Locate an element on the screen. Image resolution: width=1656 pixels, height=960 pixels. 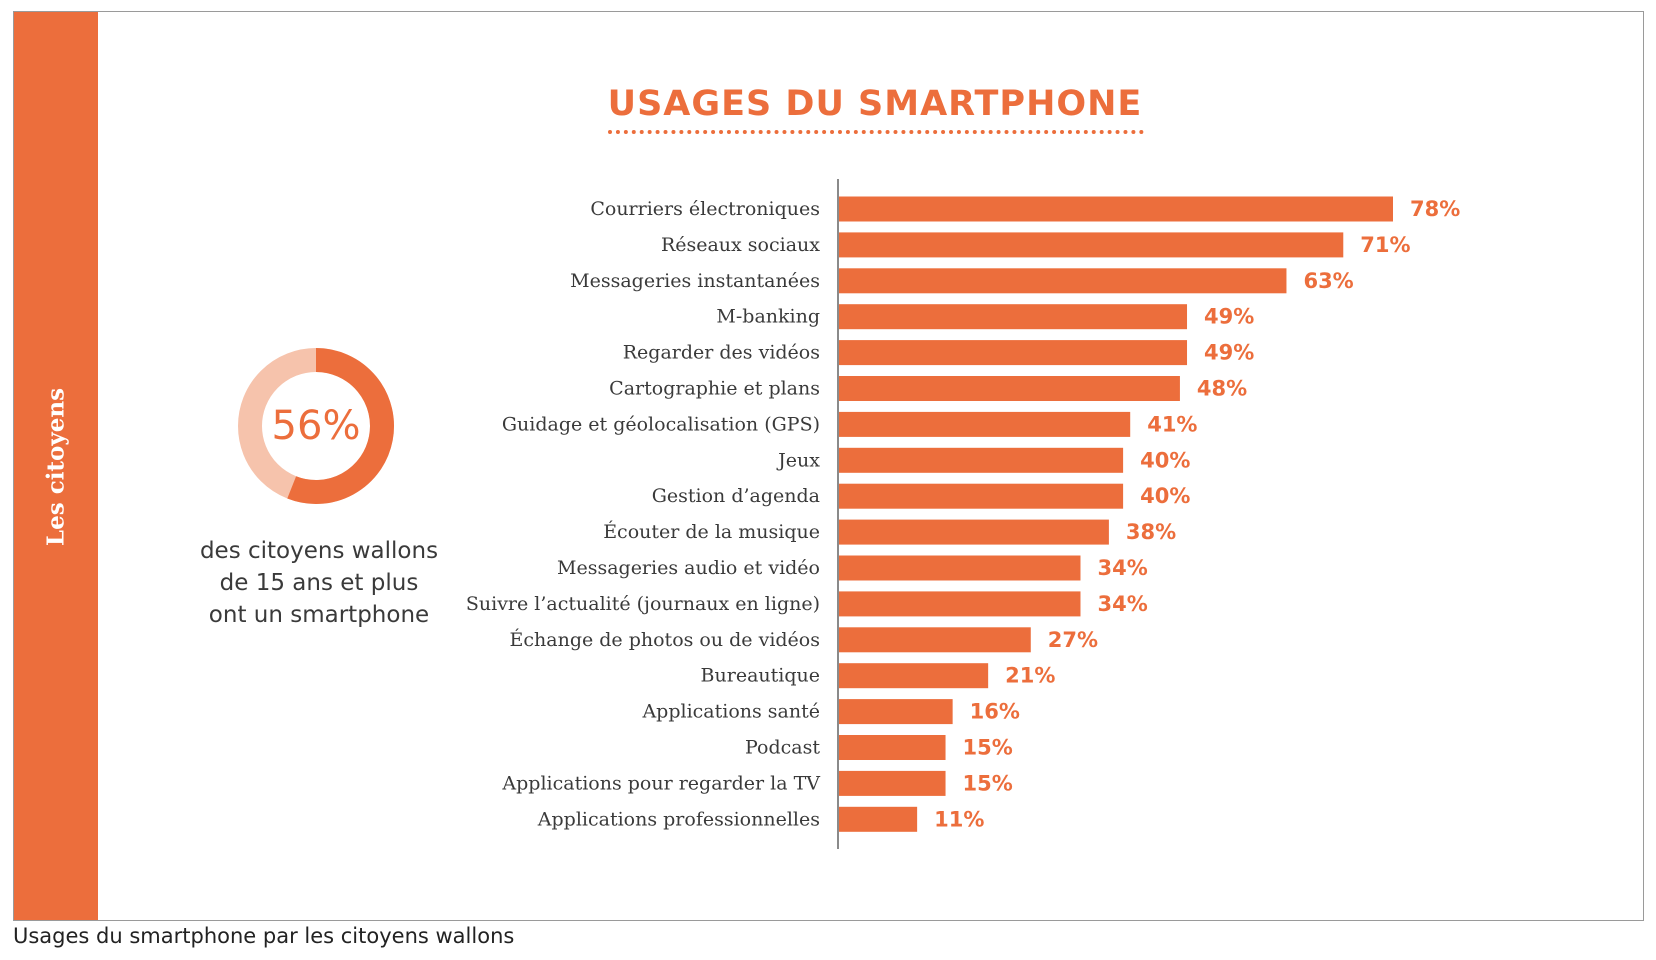
category-label: Applications santé is located at coordinates (730, 712).